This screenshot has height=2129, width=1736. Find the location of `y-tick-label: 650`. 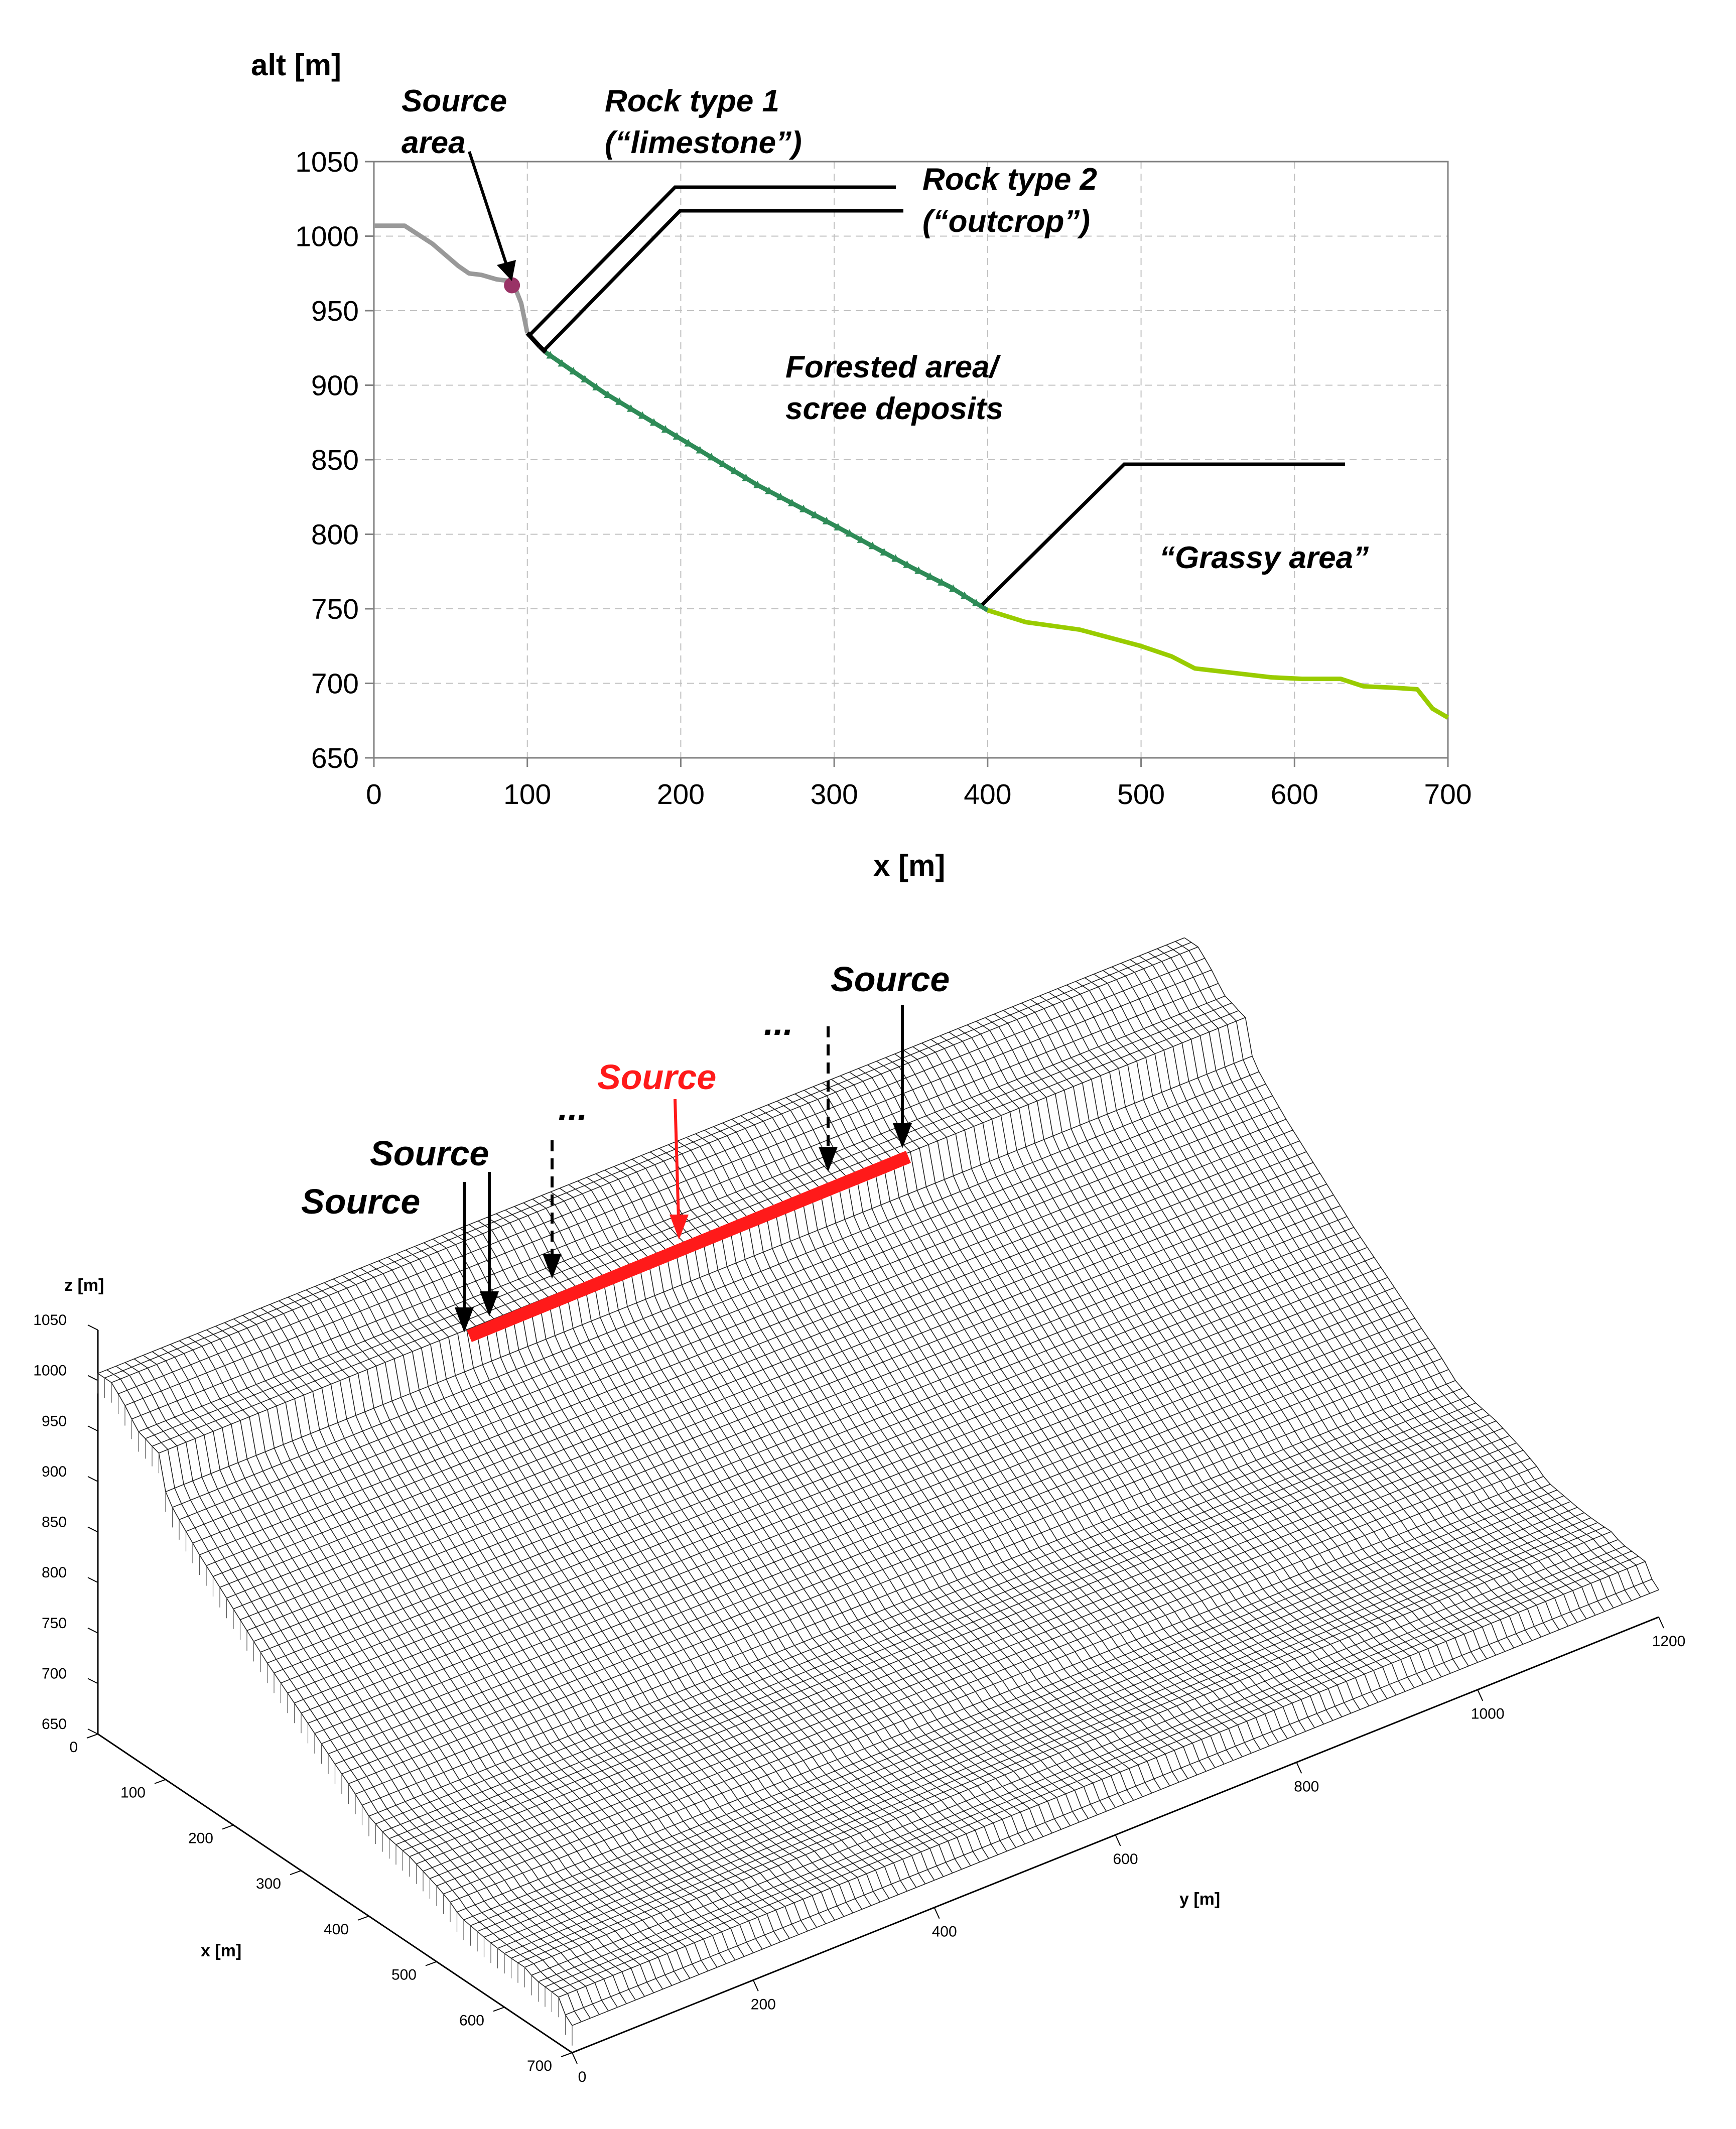

y-tick-label: 650 is located at coordinates (335, 758).